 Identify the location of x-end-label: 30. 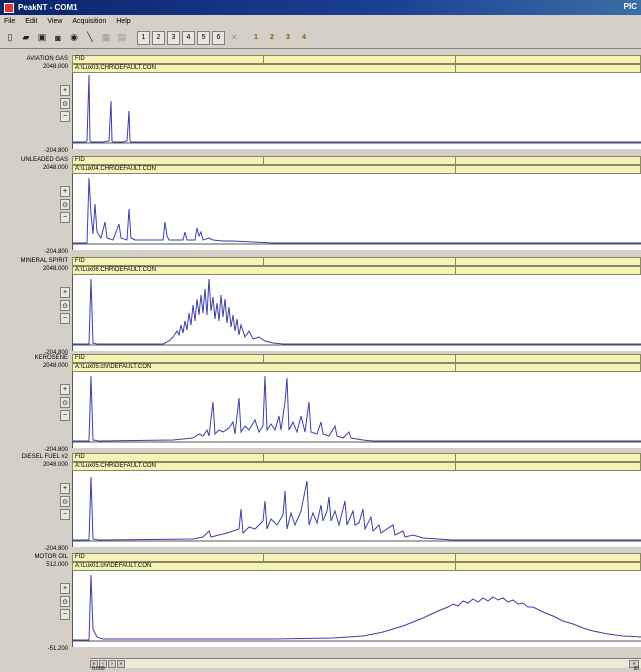
(636, 669).